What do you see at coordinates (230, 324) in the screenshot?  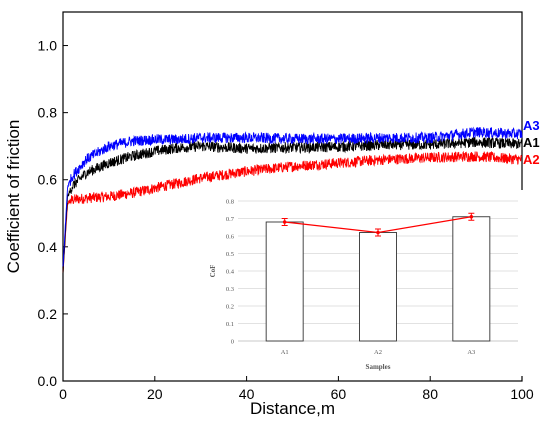 I see `inset-y-tick-label: 0.1` at bounding box center [230, 324].